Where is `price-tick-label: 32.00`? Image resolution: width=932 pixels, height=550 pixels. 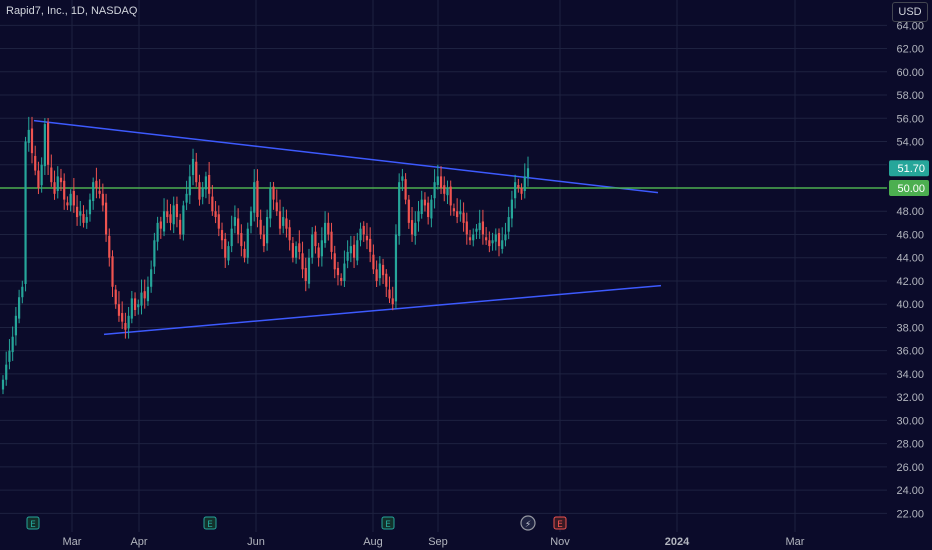 price-tick-label: 32.00 is located at coordinates (910, 398).